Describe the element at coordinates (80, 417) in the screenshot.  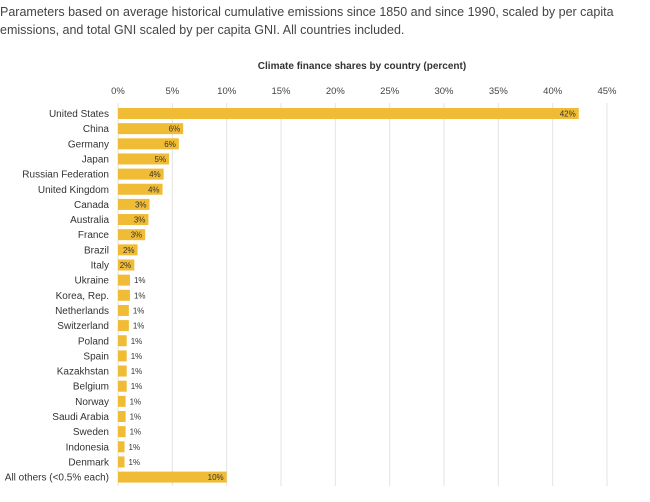
I see `category-label: Saudi Arabia` at that location.